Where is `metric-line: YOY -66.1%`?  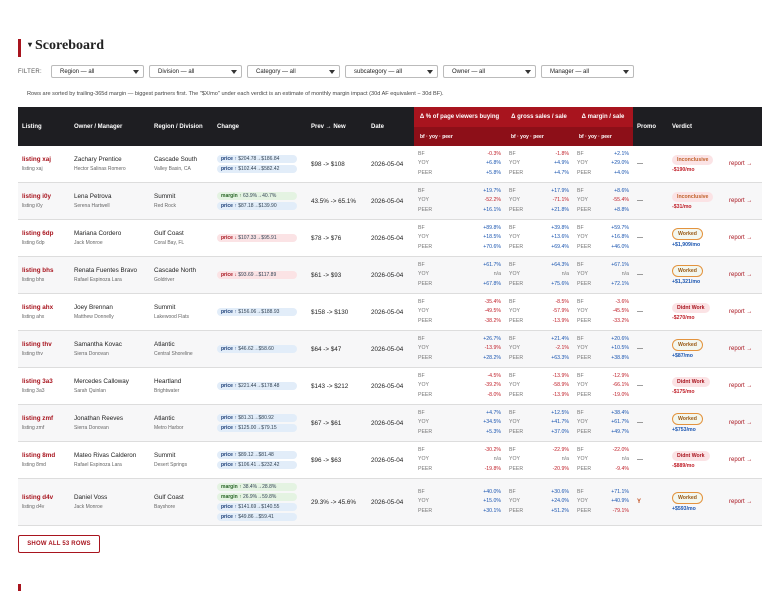
metric-line: YOY -66.1% is located at coordinates (603, 386).